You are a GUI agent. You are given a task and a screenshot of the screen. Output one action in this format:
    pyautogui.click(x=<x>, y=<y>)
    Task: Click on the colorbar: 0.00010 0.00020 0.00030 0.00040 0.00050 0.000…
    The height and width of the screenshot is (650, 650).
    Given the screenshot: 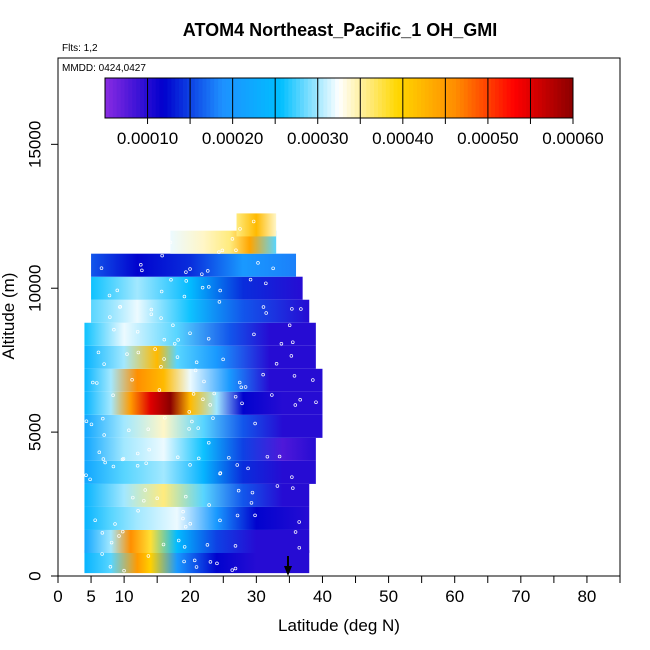 What is the action you would take?
    pyautogui.click(x=354, y=112)
    